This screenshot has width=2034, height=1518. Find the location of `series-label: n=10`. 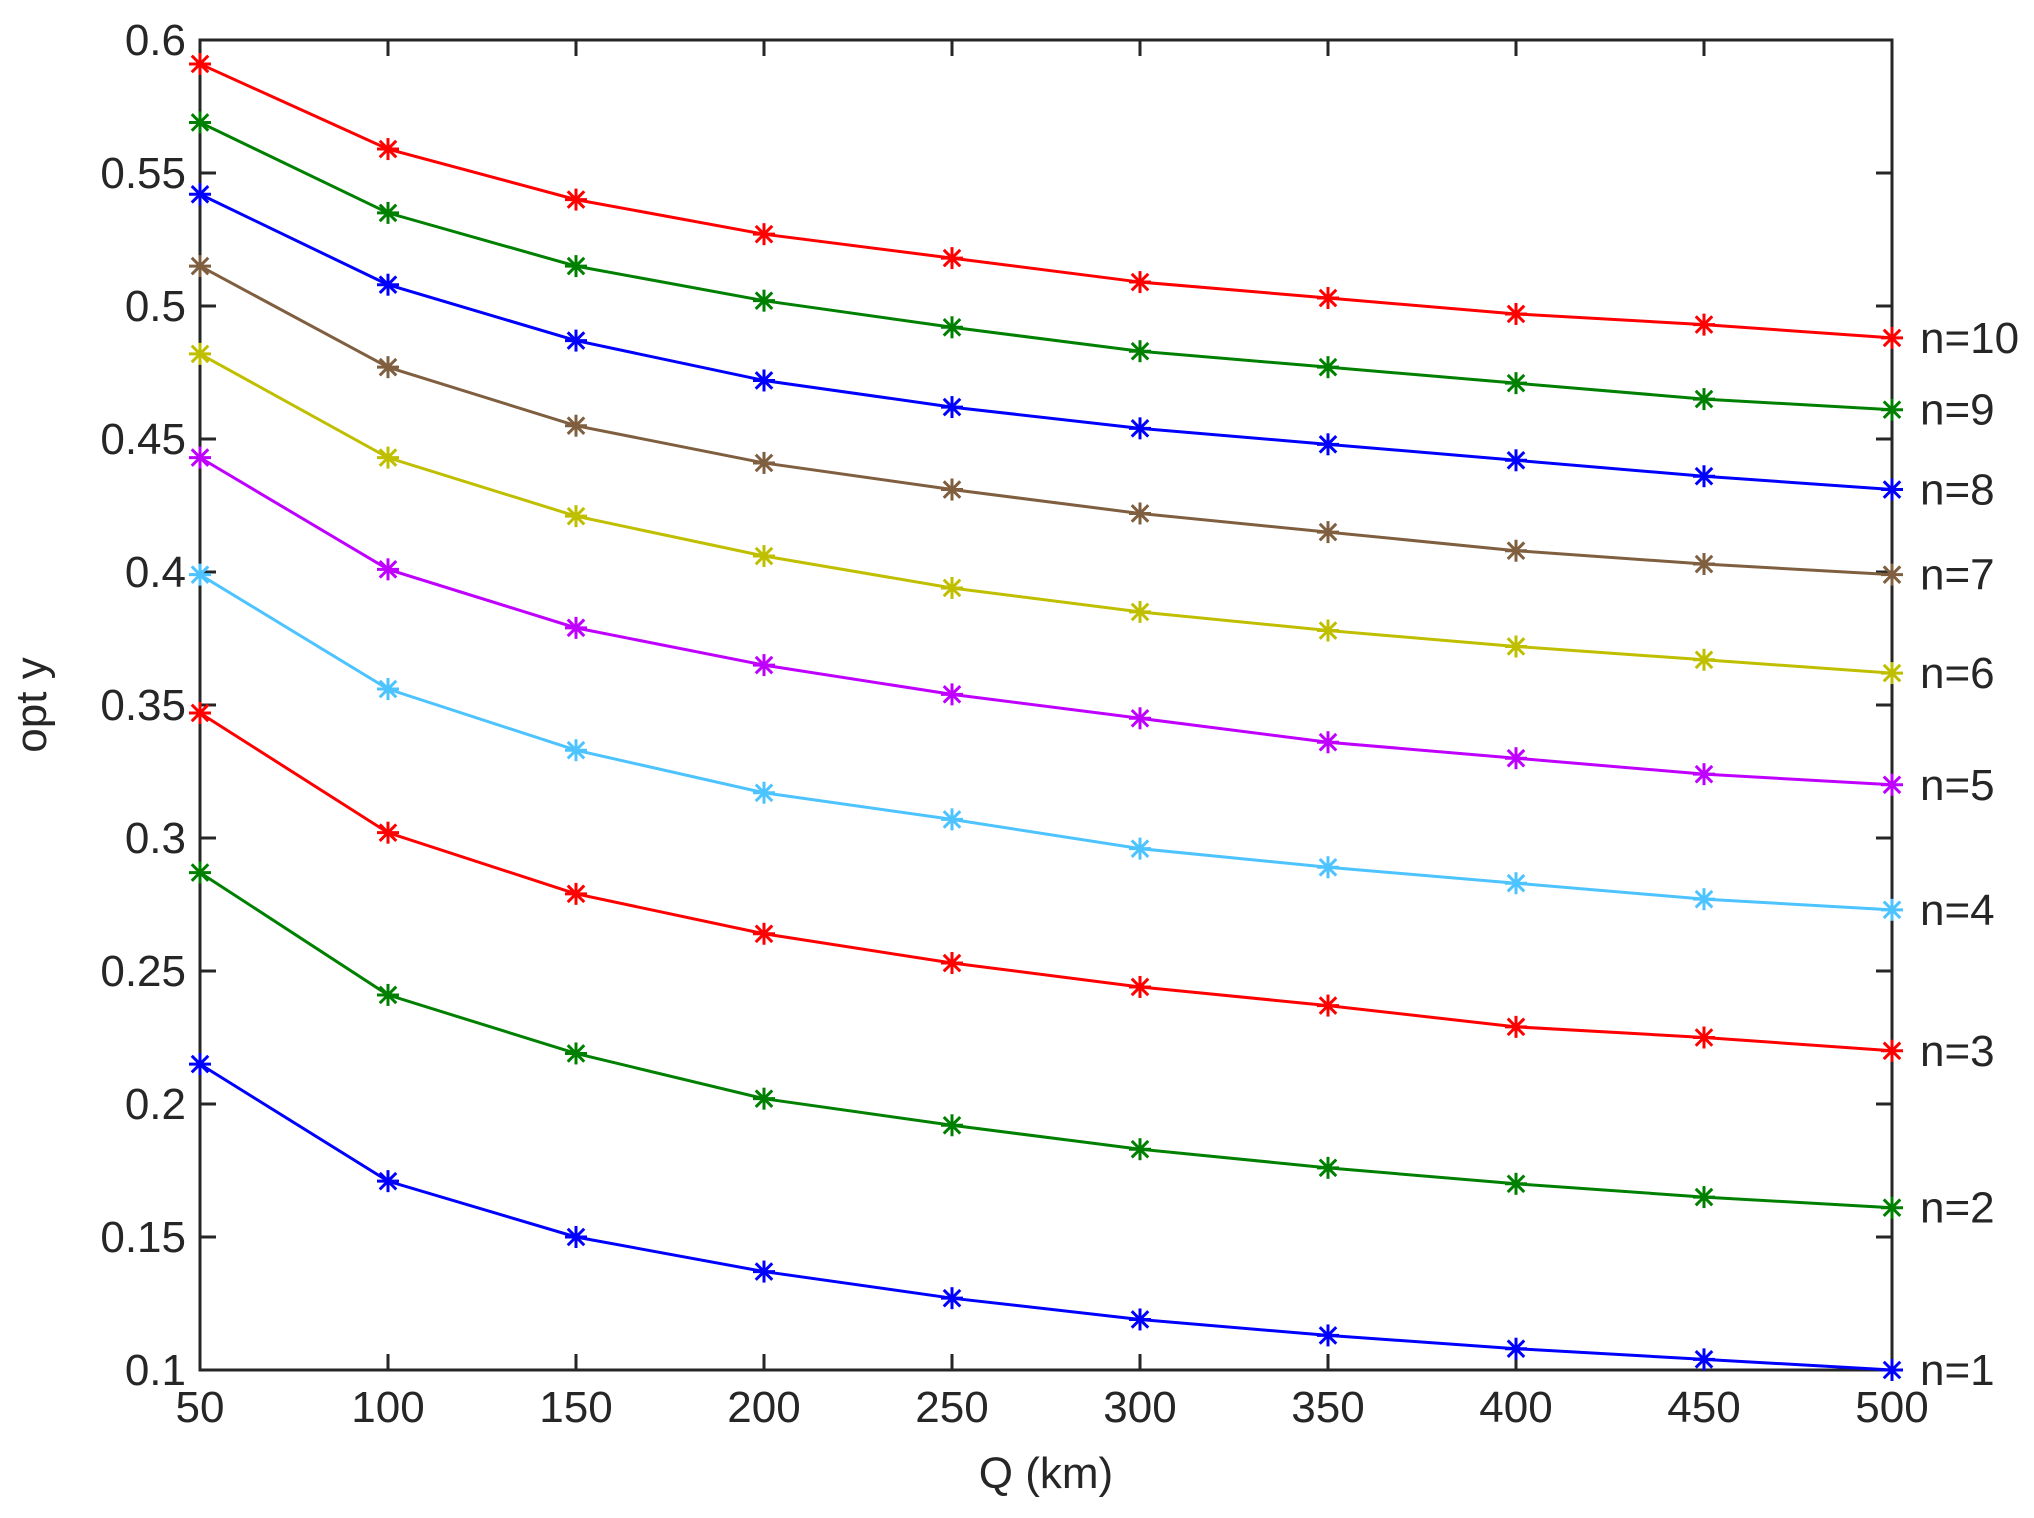

series-label: n=10 is located at coordinates (1969, 338).